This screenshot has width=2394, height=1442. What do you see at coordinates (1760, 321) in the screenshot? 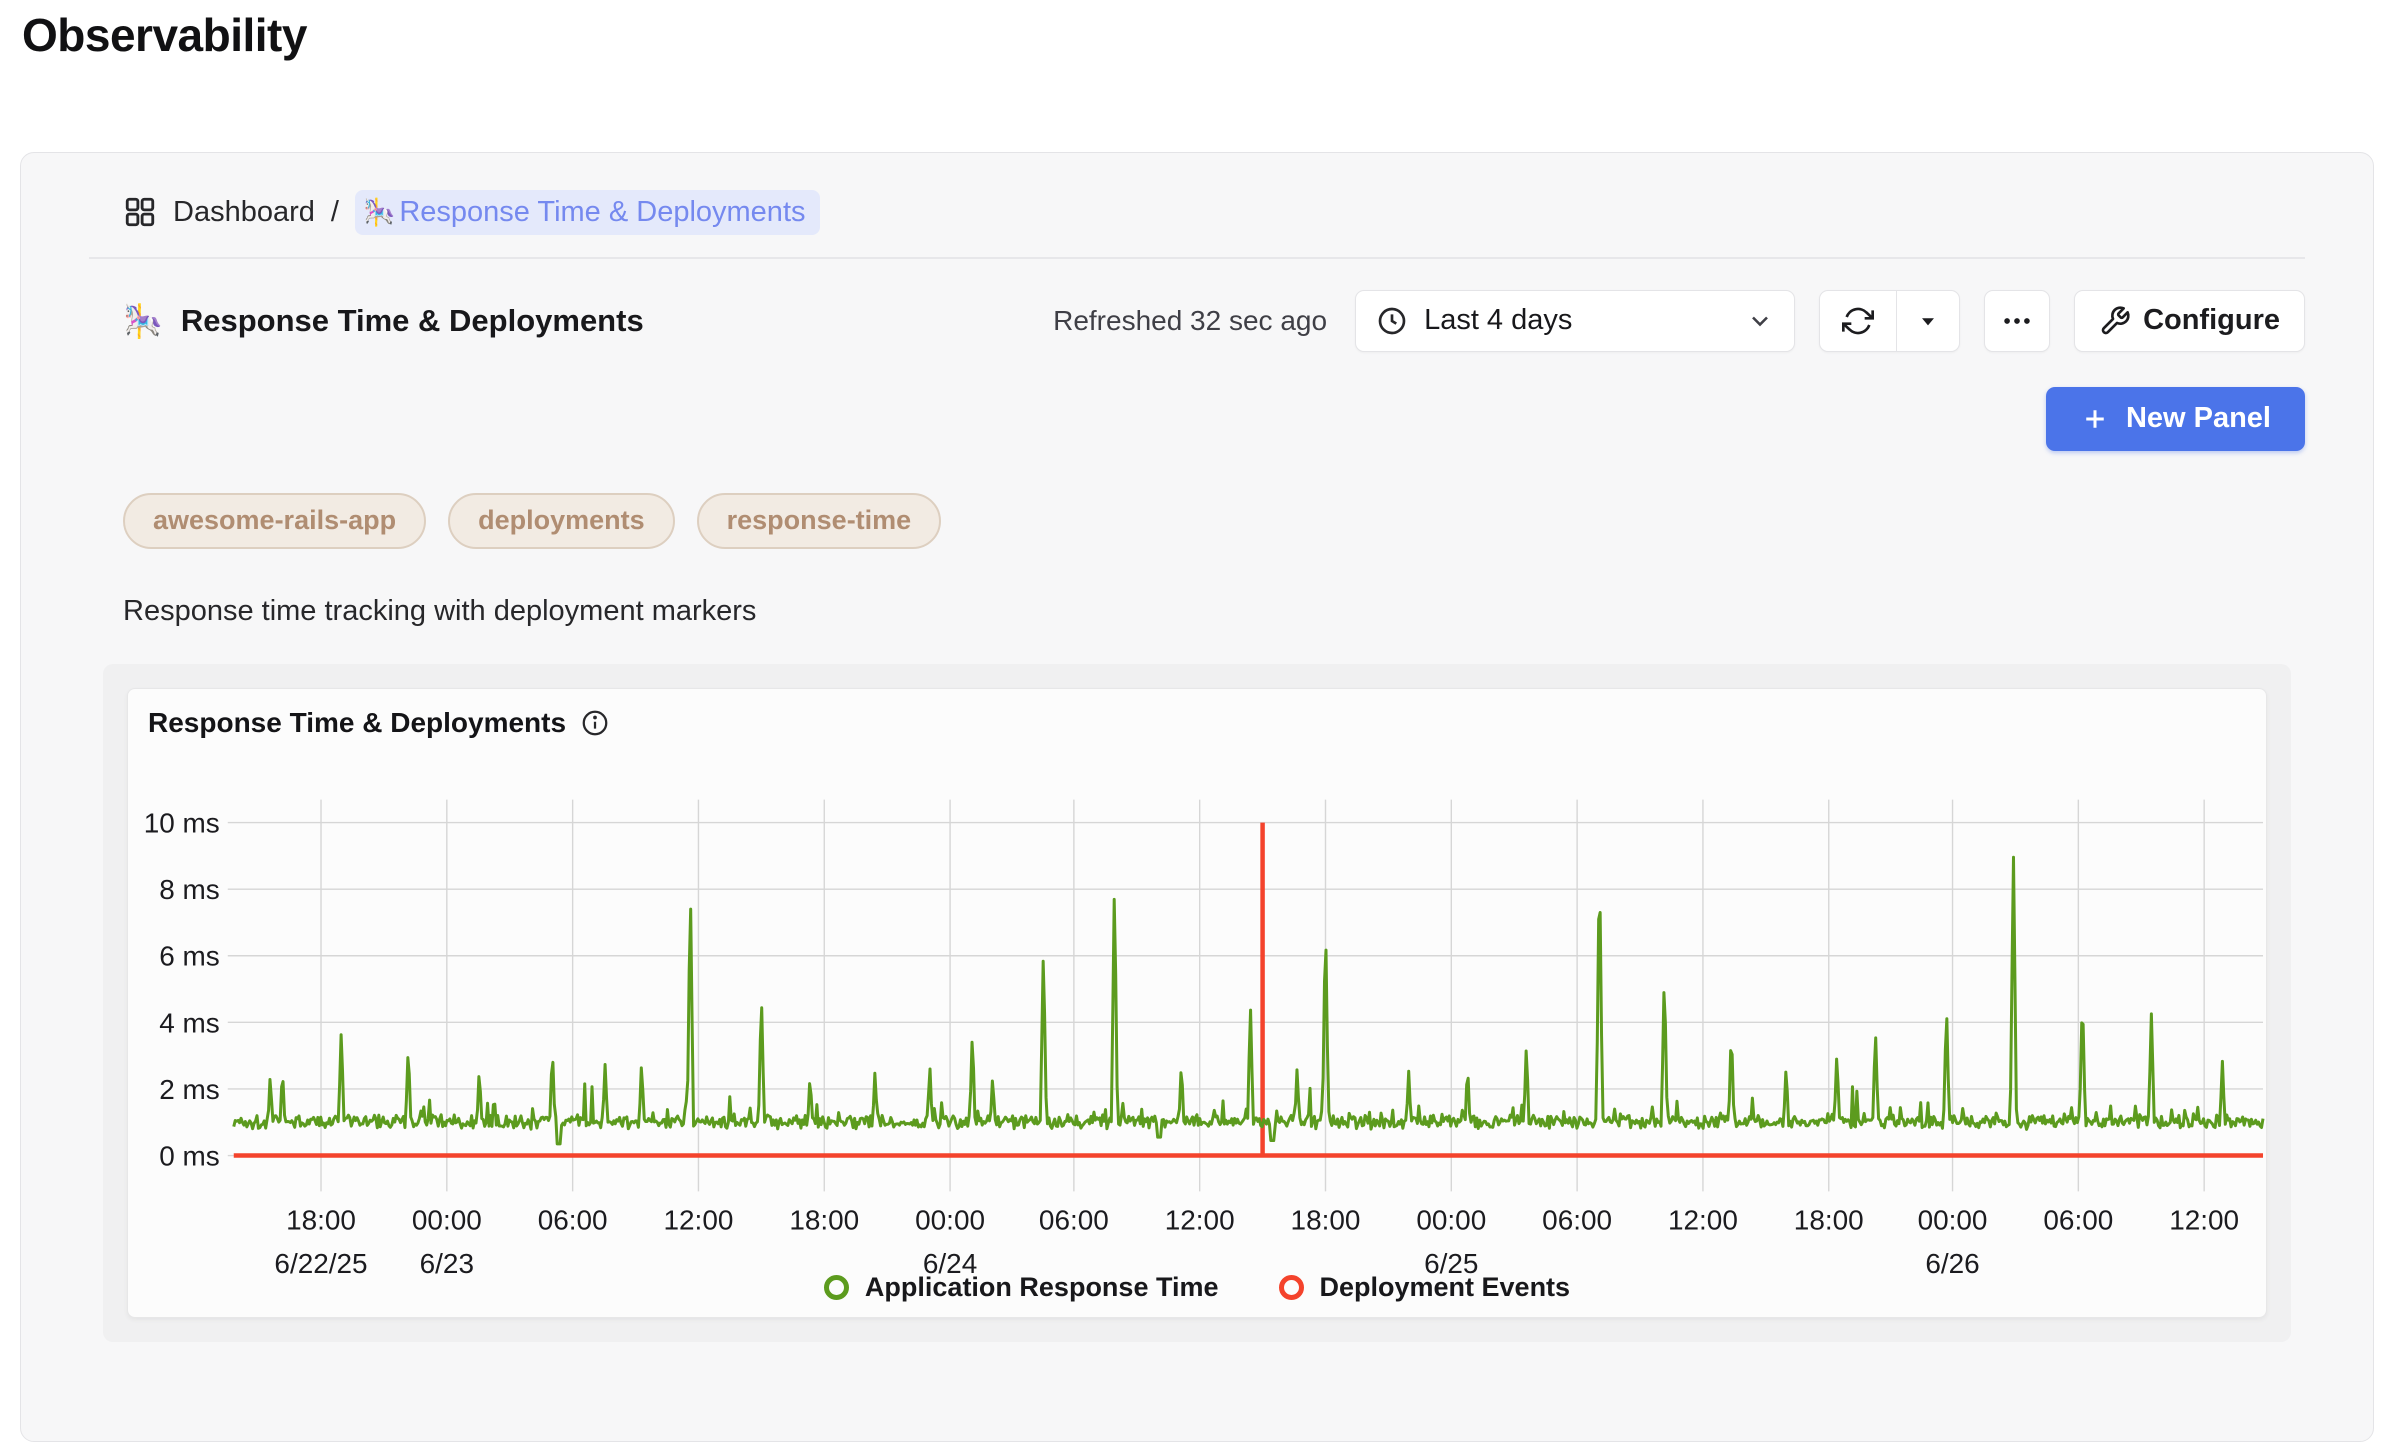
I see `chevron-down-icon` at bounding box center [1760, 321].